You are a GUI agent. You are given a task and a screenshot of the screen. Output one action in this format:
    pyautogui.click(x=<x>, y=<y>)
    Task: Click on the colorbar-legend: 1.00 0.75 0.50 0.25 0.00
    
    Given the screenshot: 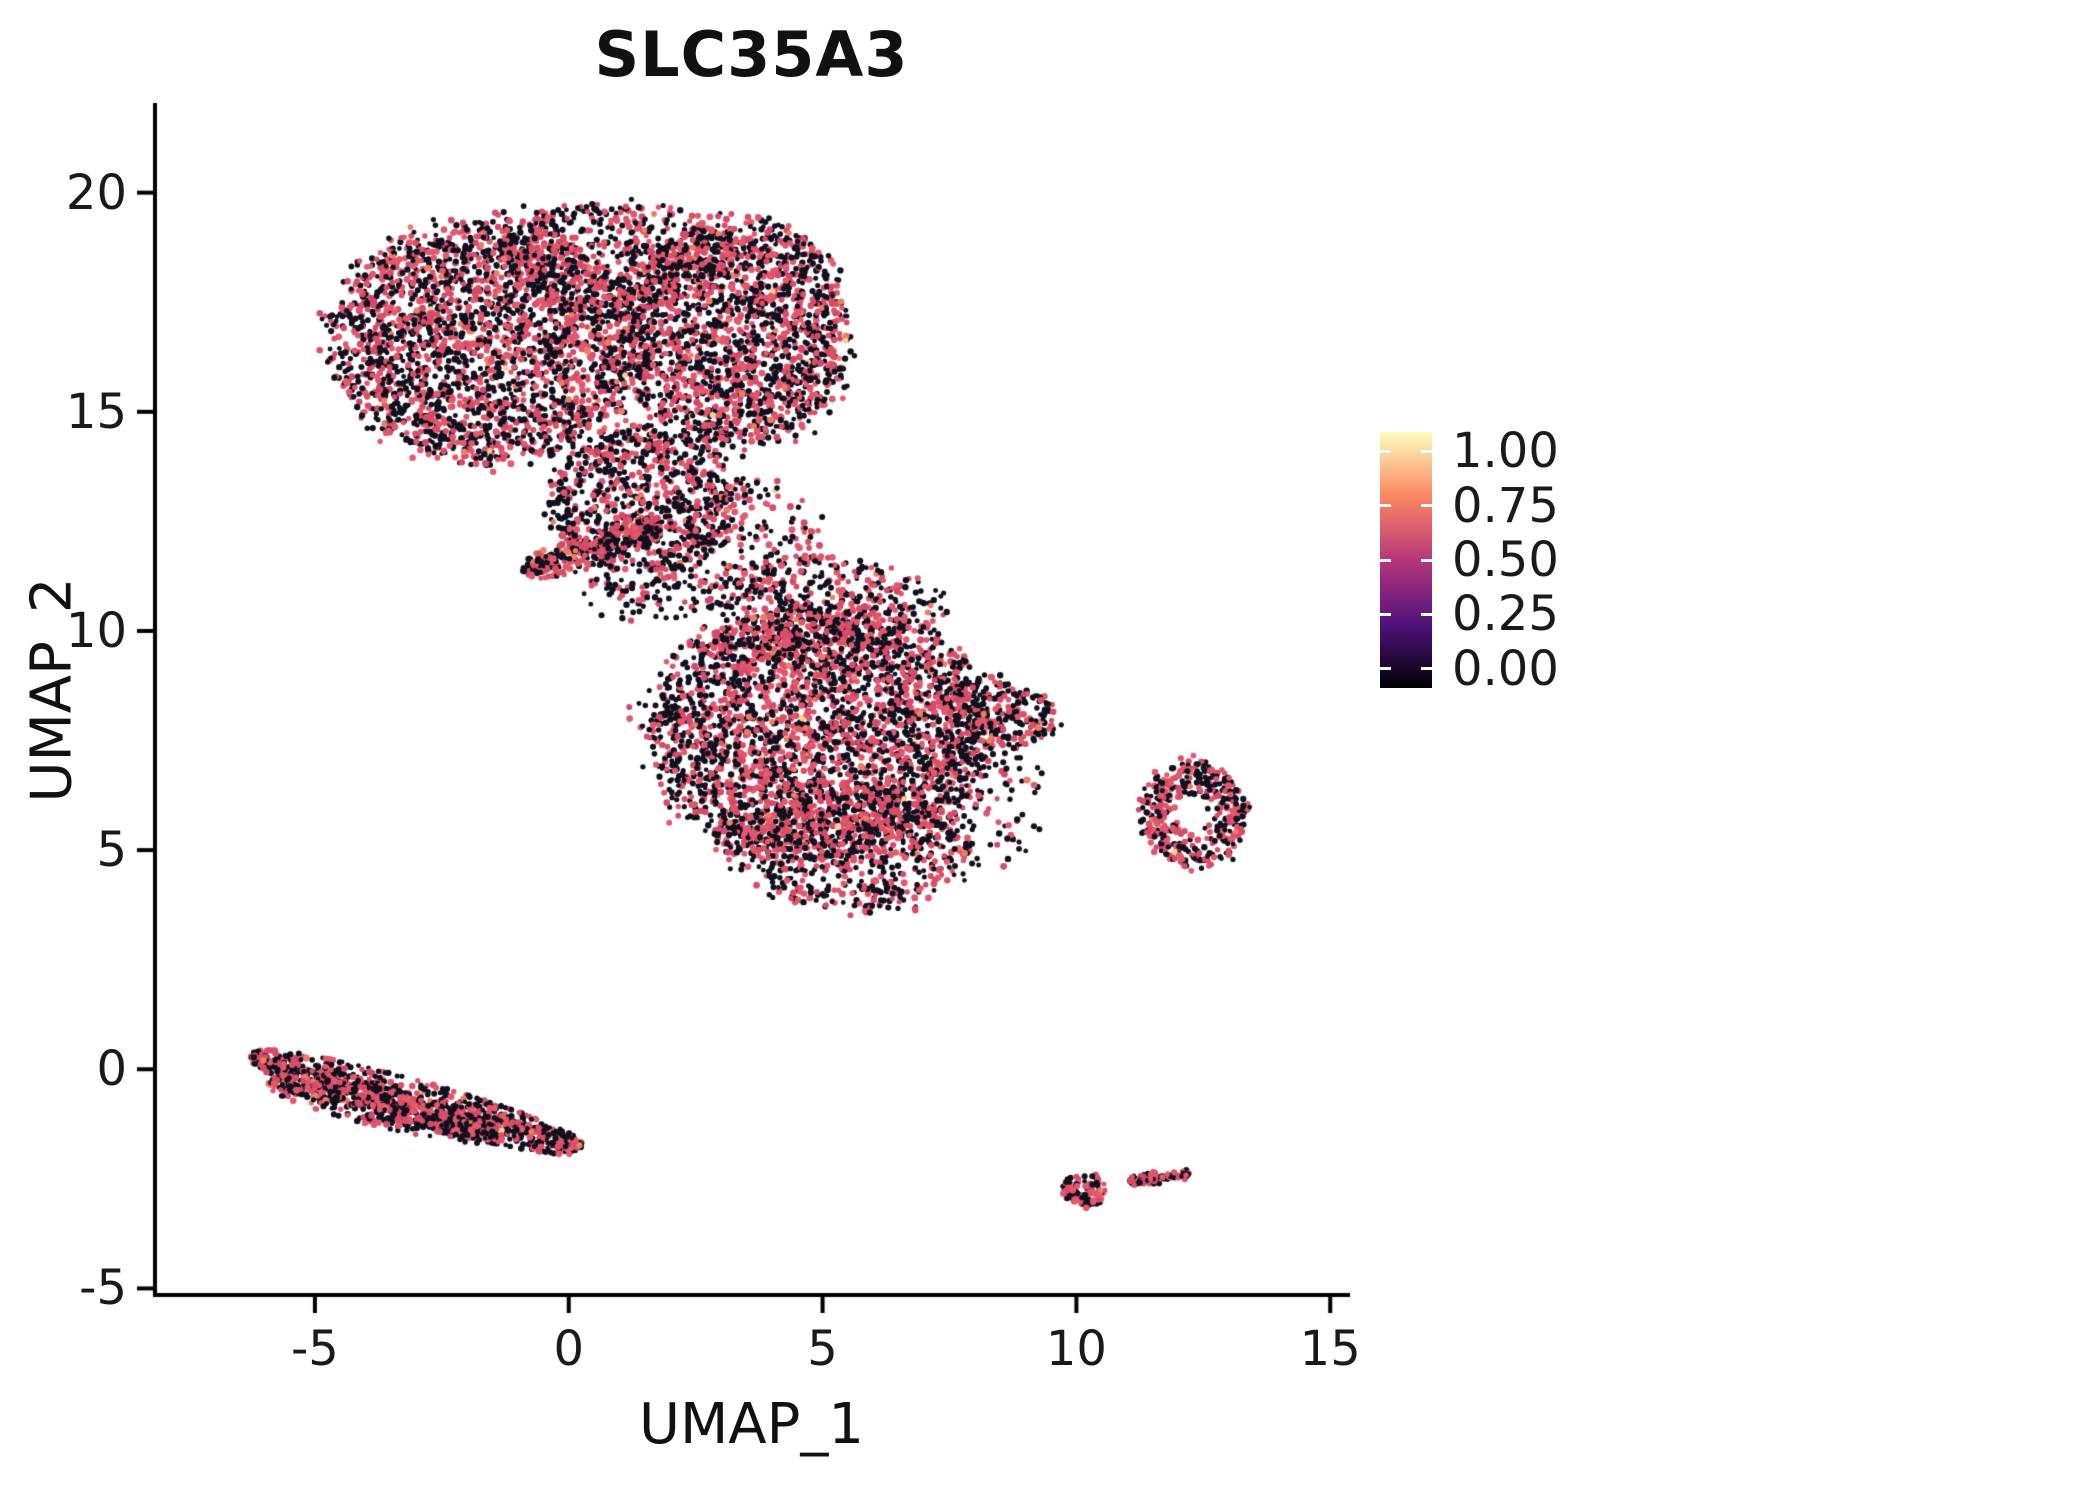 What is the action you would take?
    pyautogui.click(x=1491, y=560)
    